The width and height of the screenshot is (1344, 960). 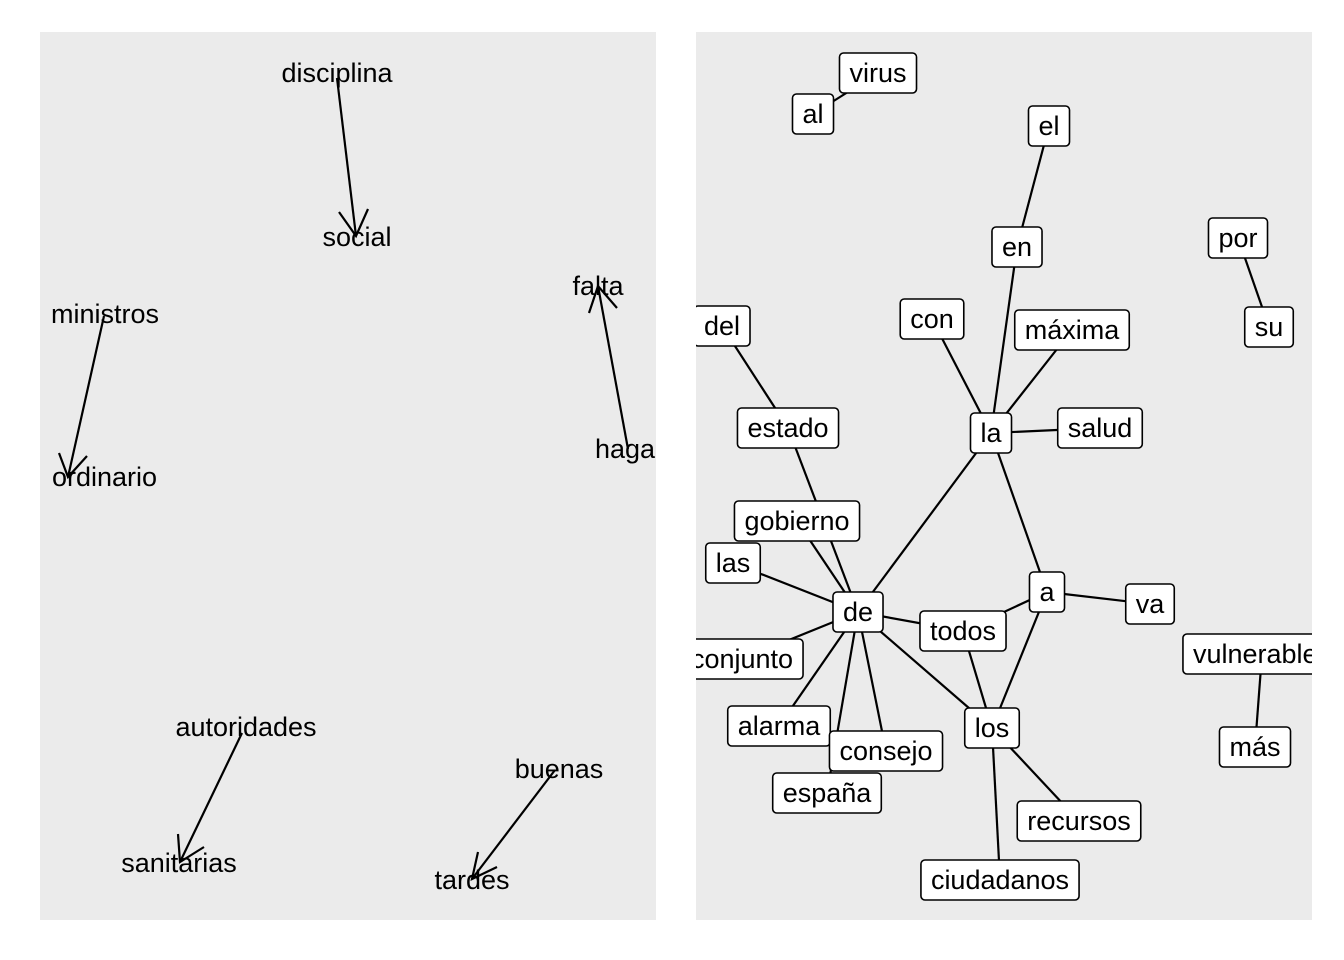 I want to click on node-salud: salud, so click(x=1100, y=428).